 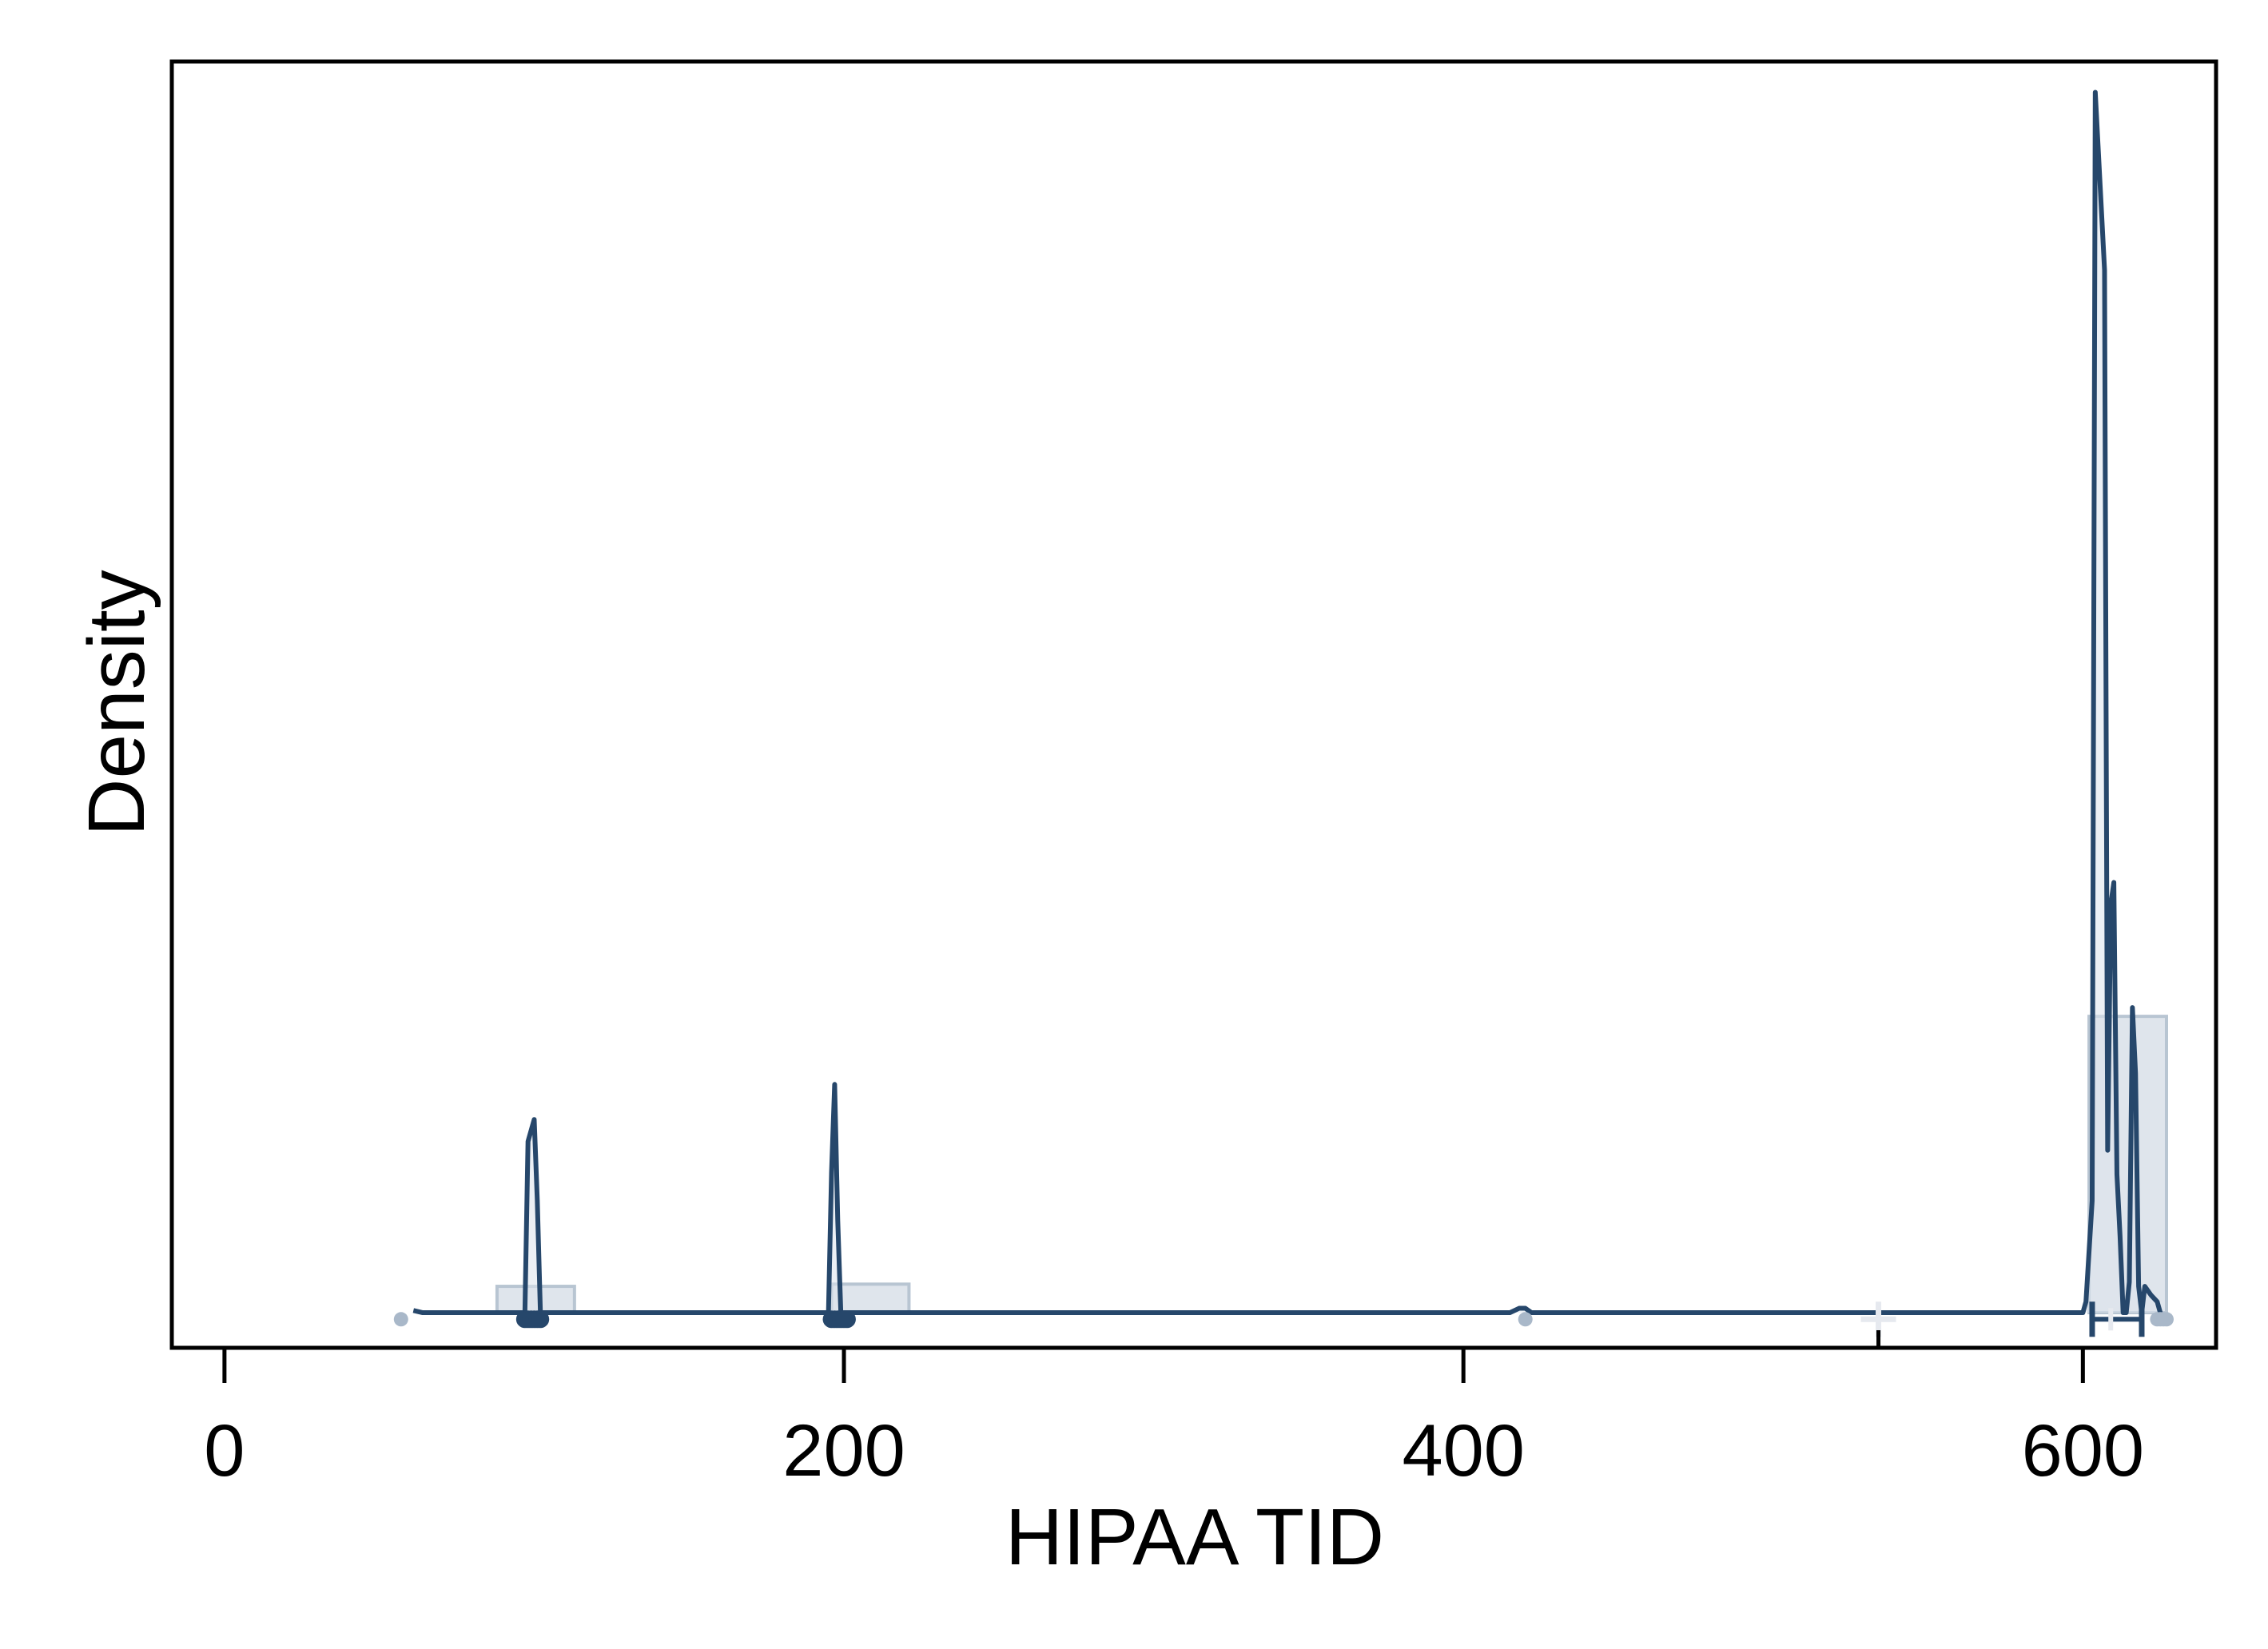 I want to click on x-tick-label-1: 200, so click(x=843, y=1451).